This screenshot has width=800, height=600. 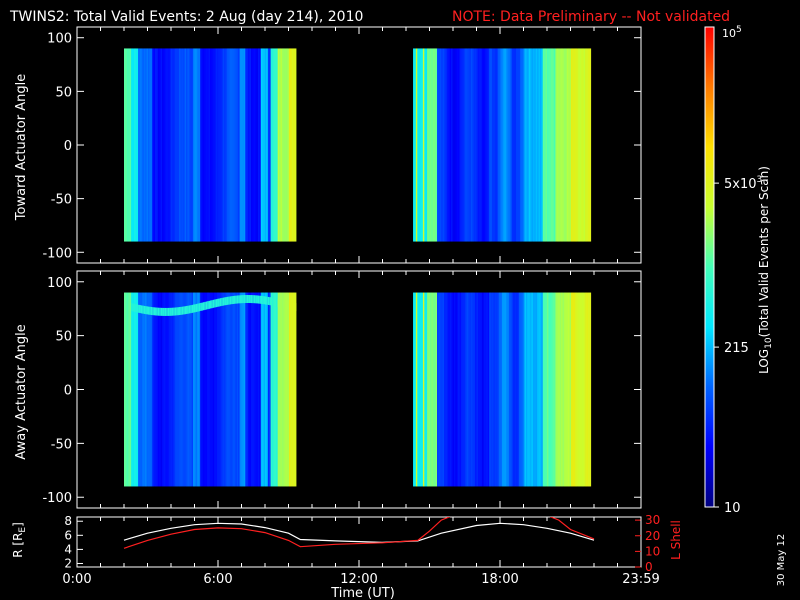 I want to click on y-tick-label-right: 0, so click(x=649, y=567).